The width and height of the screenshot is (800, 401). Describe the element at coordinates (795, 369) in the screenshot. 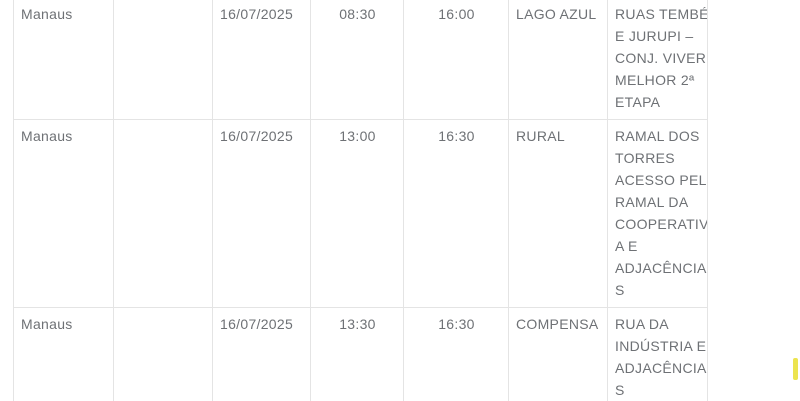

I see `scroll-highlight-marker` at that location.